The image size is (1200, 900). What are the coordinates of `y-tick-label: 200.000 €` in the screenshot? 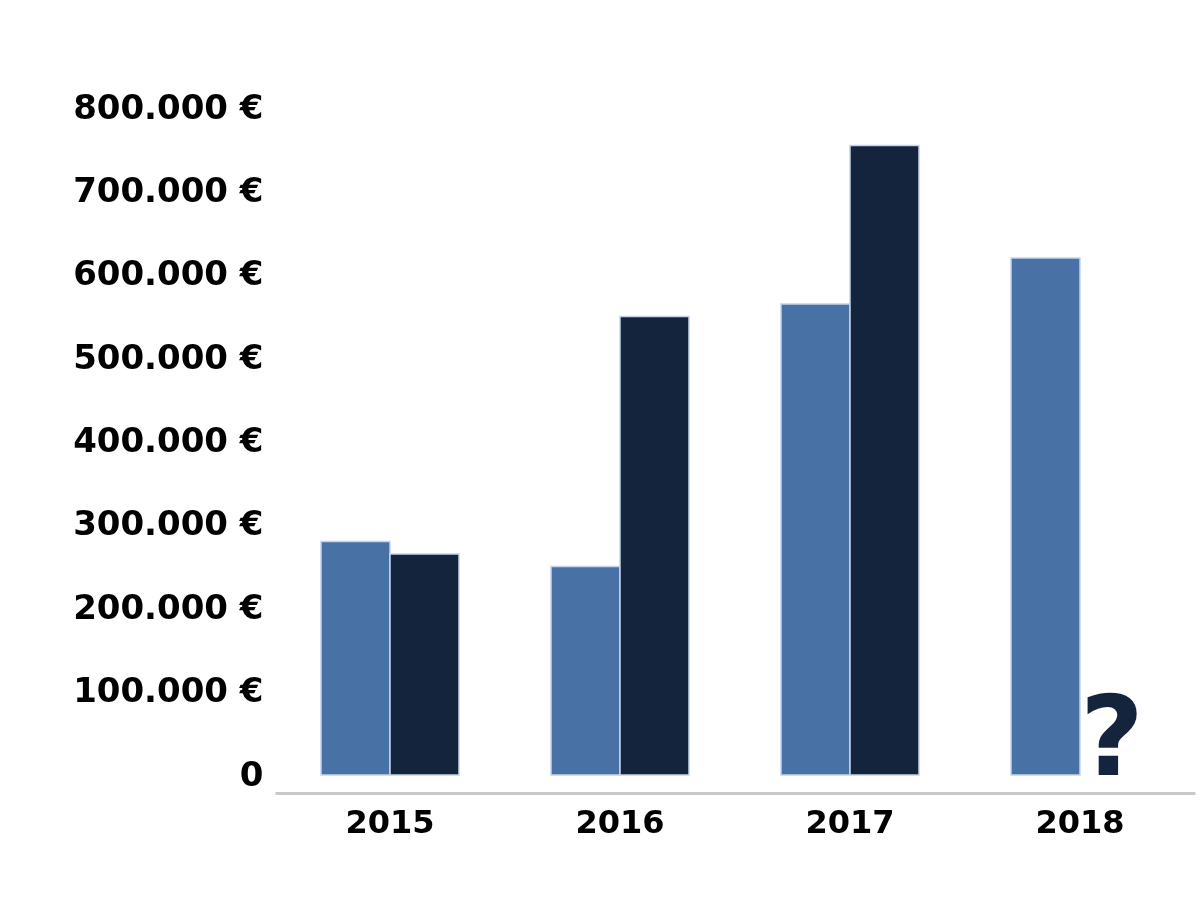 It's located at (168, 606).